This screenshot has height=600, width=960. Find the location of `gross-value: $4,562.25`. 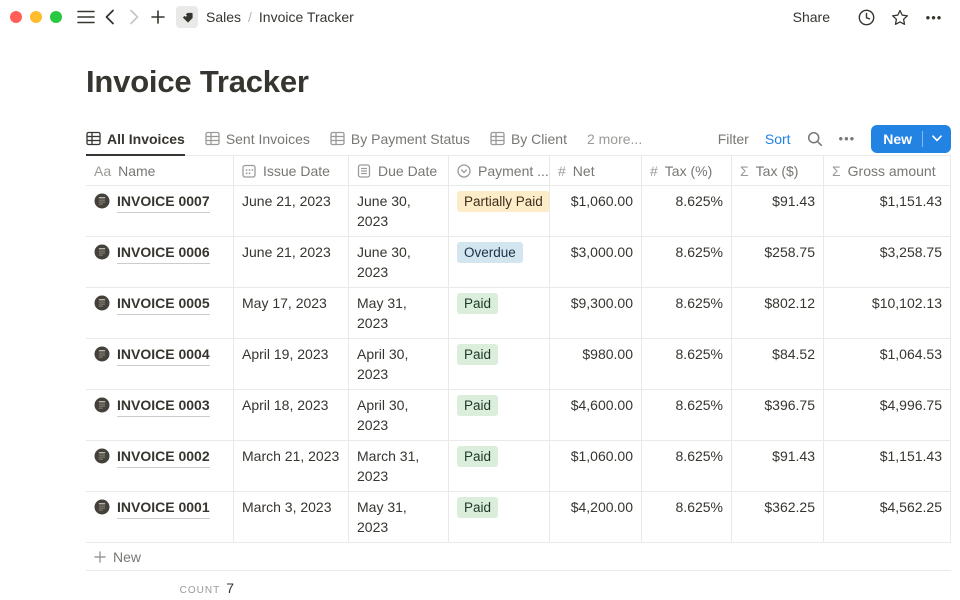

gross-value: $4,562.25 is located at coordinates (910, 507).